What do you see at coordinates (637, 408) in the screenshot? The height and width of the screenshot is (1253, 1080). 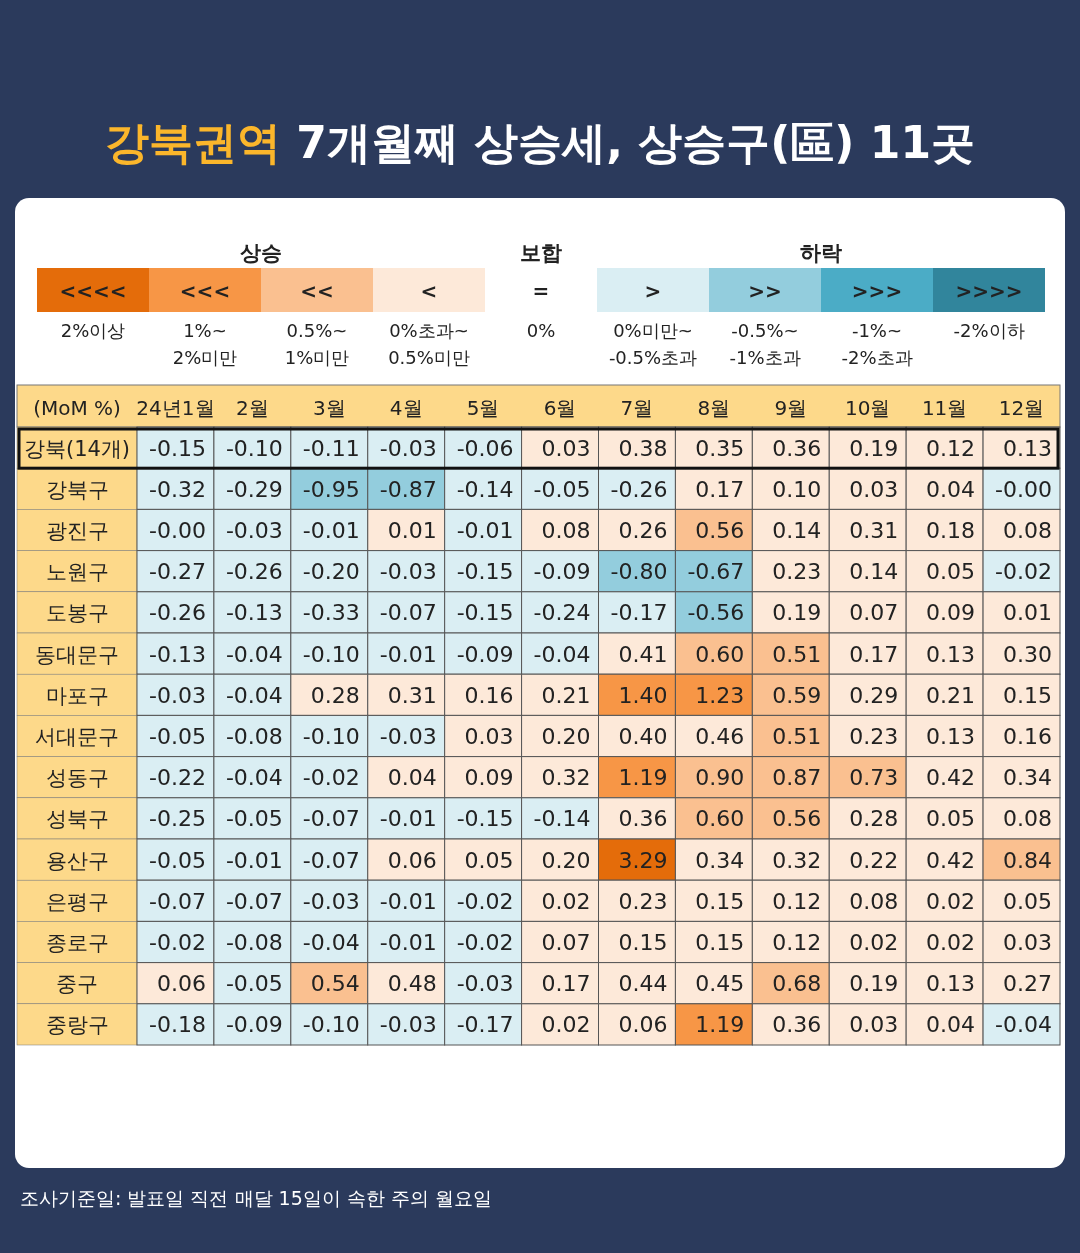 I see `x-tick-label: 7월` at bounding box center [637, 408].